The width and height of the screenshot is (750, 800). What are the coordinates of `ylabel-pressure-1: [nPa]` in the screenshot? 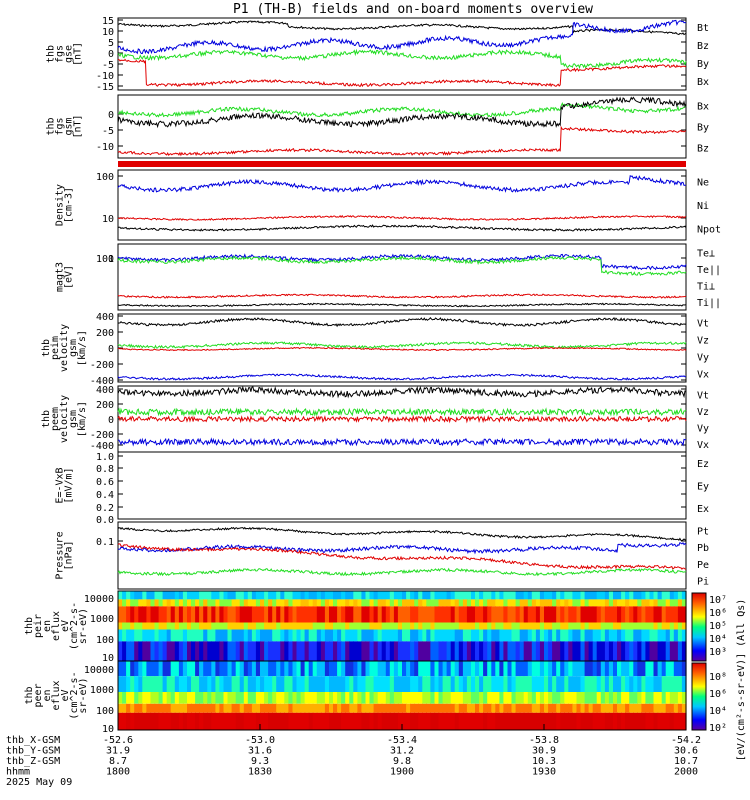 It's located at (69, 555).